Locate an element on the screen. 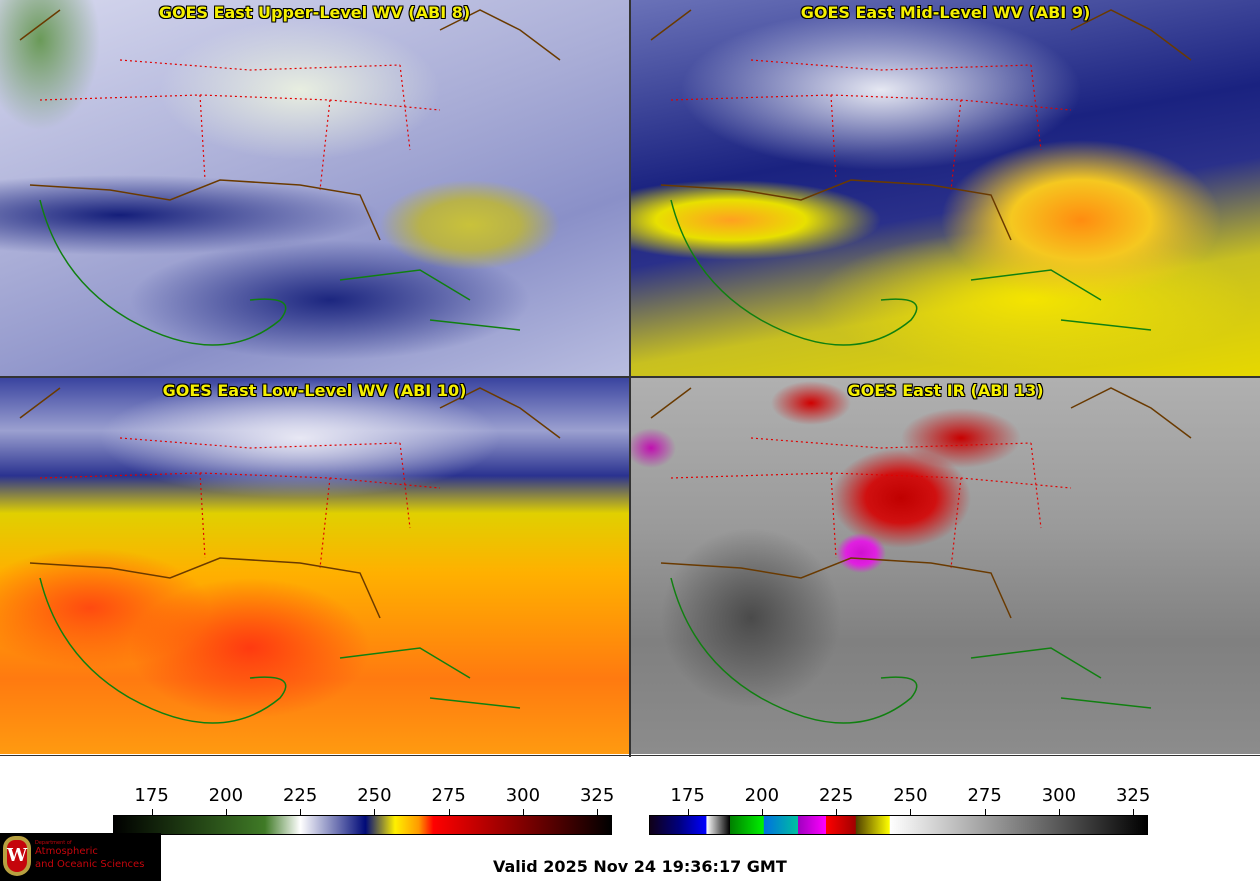 The height and width of the screenshot is (881, 1260). logo-line-2: Atmospheric is located at coordinates (66, 851).